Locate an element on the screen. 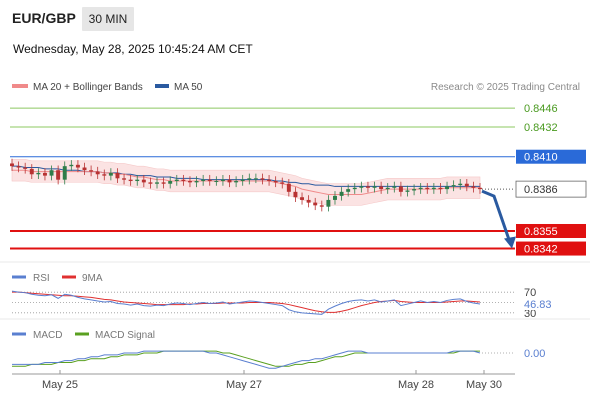 This screenshot has width=590, height=400. rsi-line is located at coordinates (246, 302).